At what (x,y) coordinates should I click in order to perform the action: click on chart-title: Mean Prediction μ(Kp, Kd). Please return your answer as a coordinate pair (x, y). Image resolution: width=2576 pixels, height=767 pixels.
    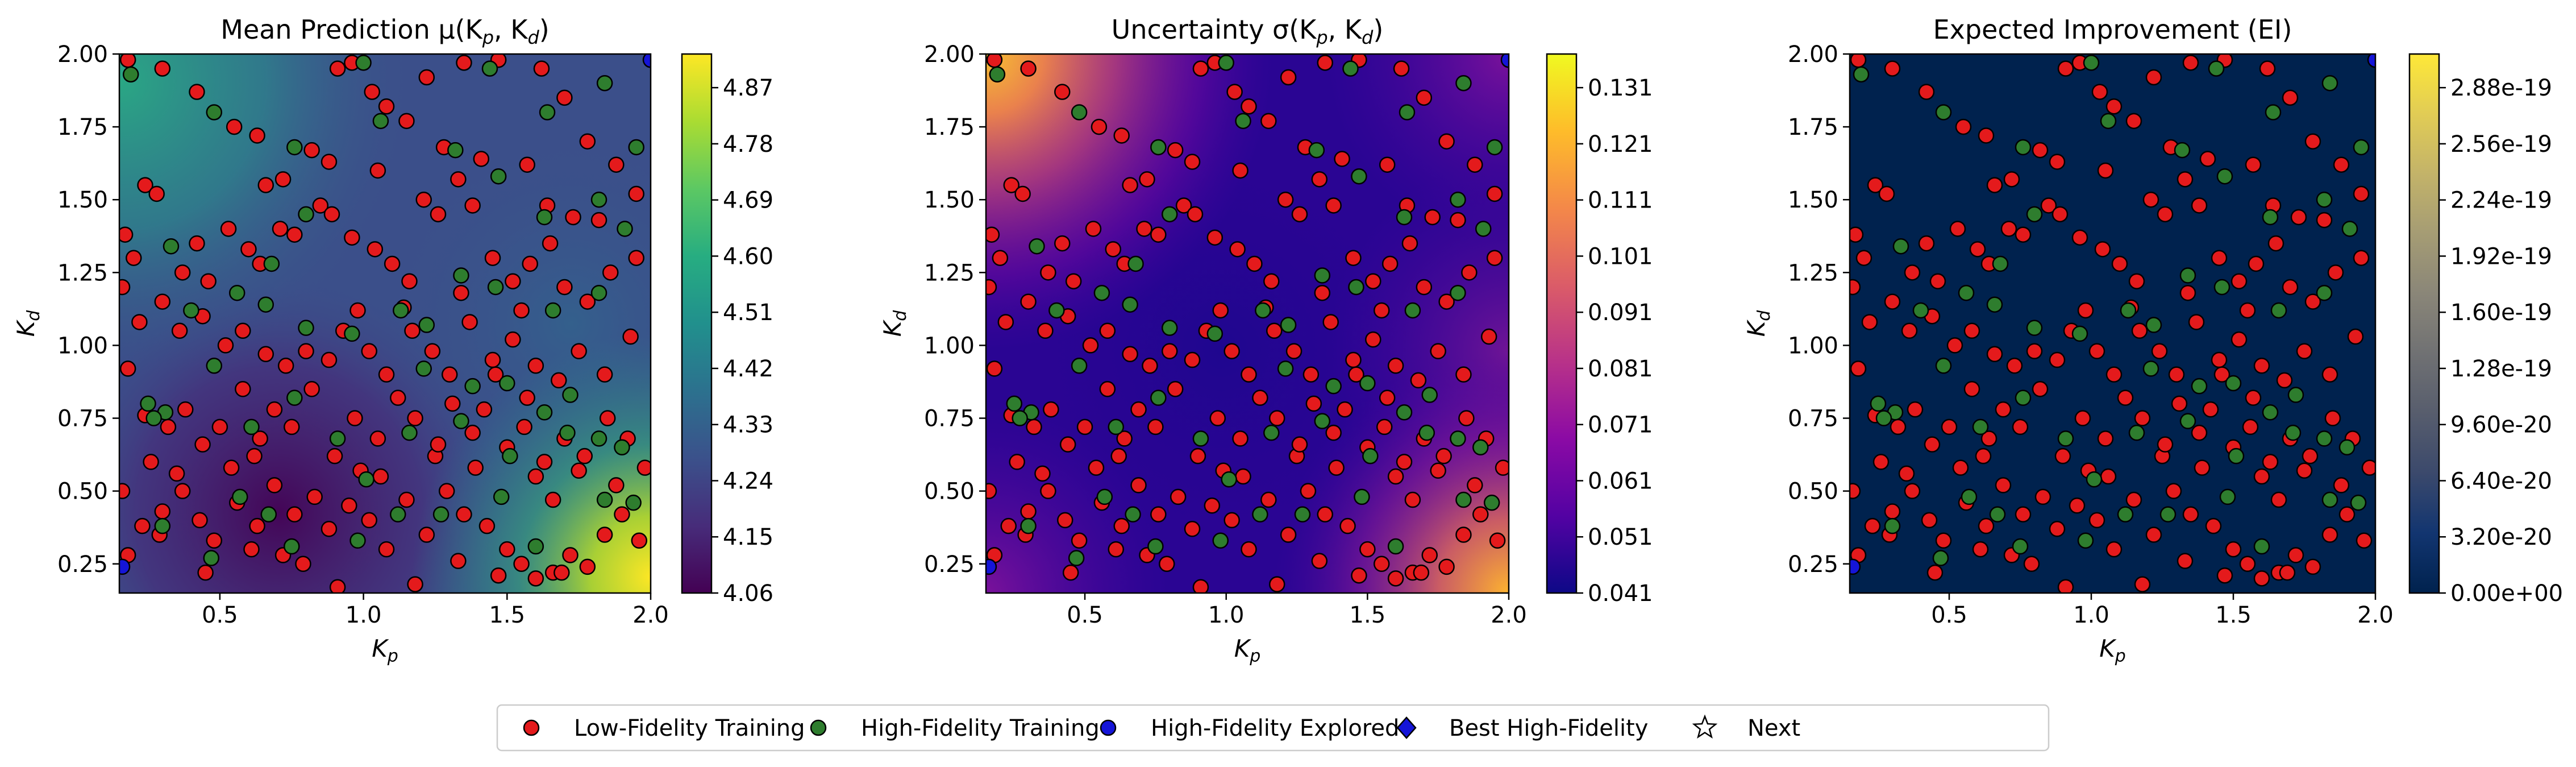
    Looking at the image, I should click on (384, 31).